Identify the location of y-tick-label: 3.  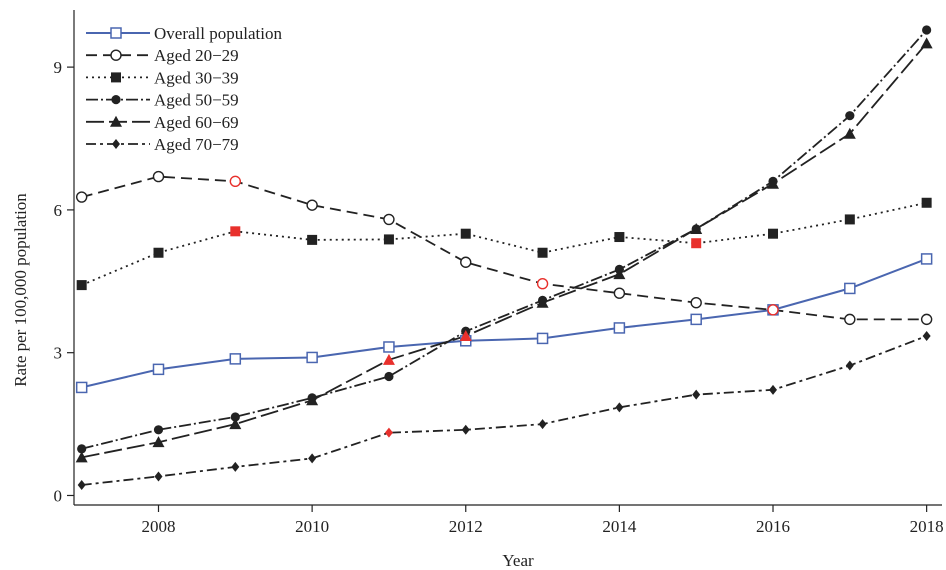
(58, 353).